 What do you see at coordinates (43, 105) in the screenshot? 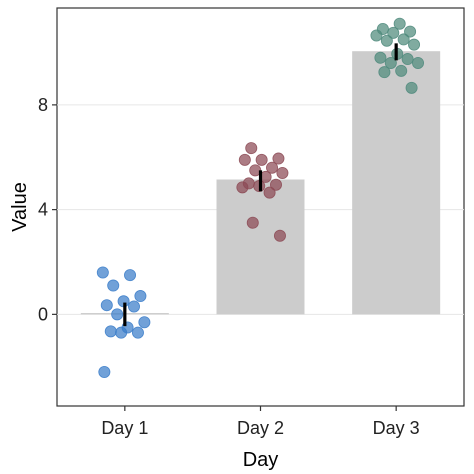
I see `y-tick-label-2: 8` at bounding box center [43, 105].